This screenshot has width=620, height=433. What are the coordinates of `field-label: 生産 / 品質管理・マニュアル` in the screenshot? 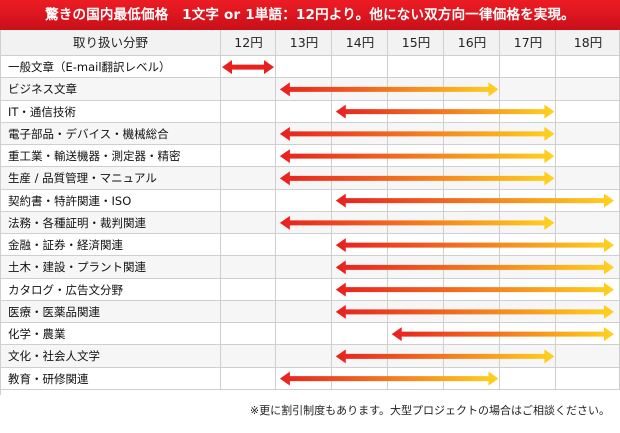 It's located at (82, 178).